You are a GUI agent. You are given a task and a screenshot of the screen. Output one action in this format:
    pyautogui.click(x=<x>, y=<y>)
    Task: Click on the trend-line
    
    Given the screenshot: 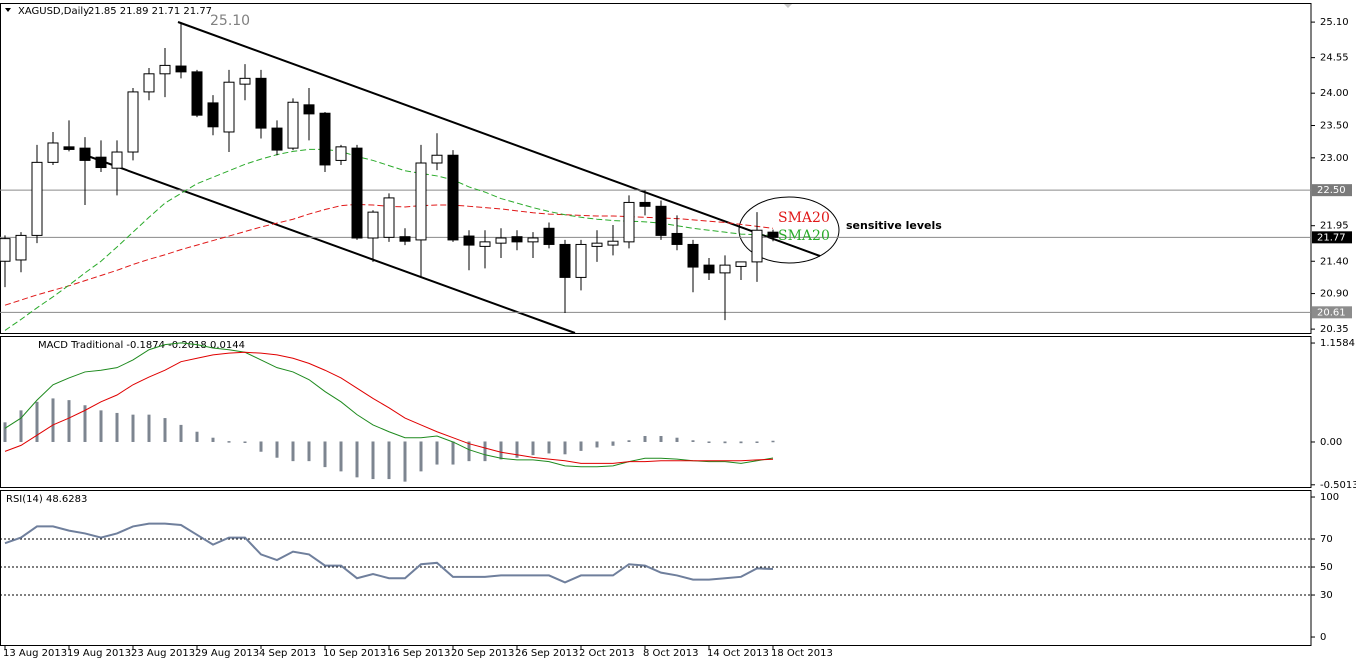 What is the action you would take?
    pyautogui.click(x=330, y=244)
    